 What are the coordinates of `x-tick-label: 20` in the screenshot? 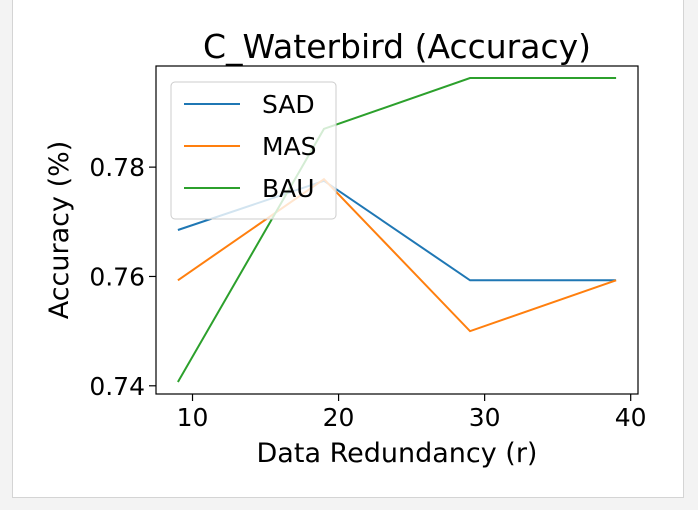 It's located at (339, 417).